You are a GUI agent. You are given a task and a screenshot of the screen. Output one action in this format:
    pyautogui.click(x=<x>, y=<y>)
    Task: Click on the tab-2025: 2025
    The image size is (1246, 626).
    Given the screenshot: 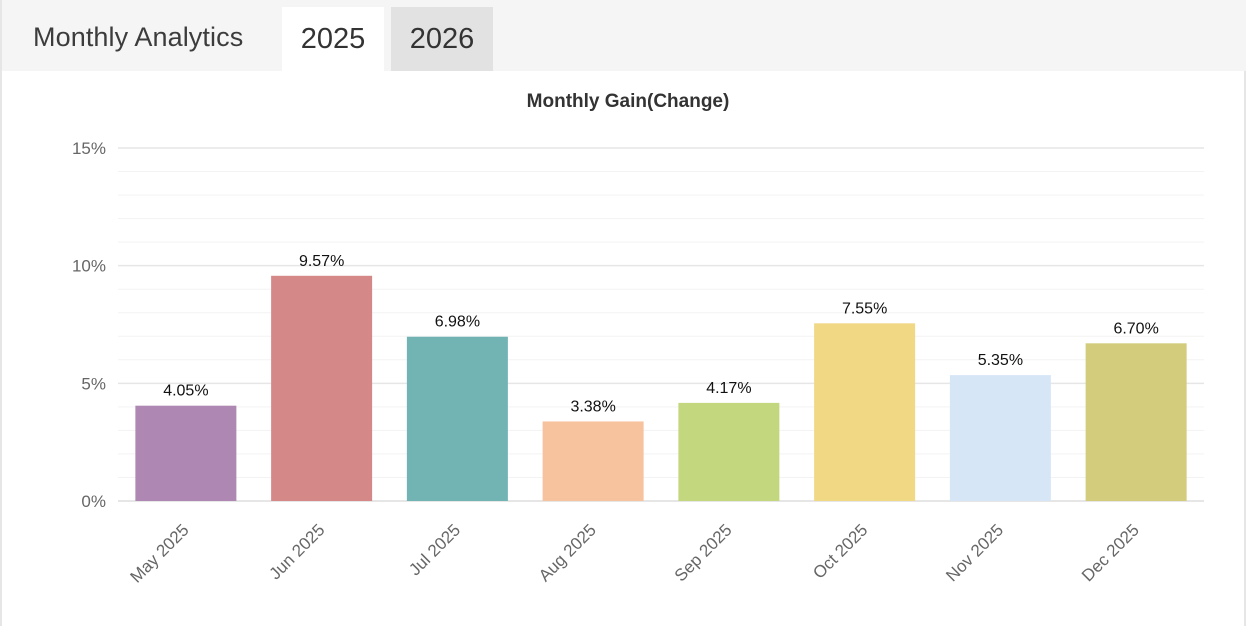 What is the action you would take?
    pyautogui.click(x=333, y=39)
    